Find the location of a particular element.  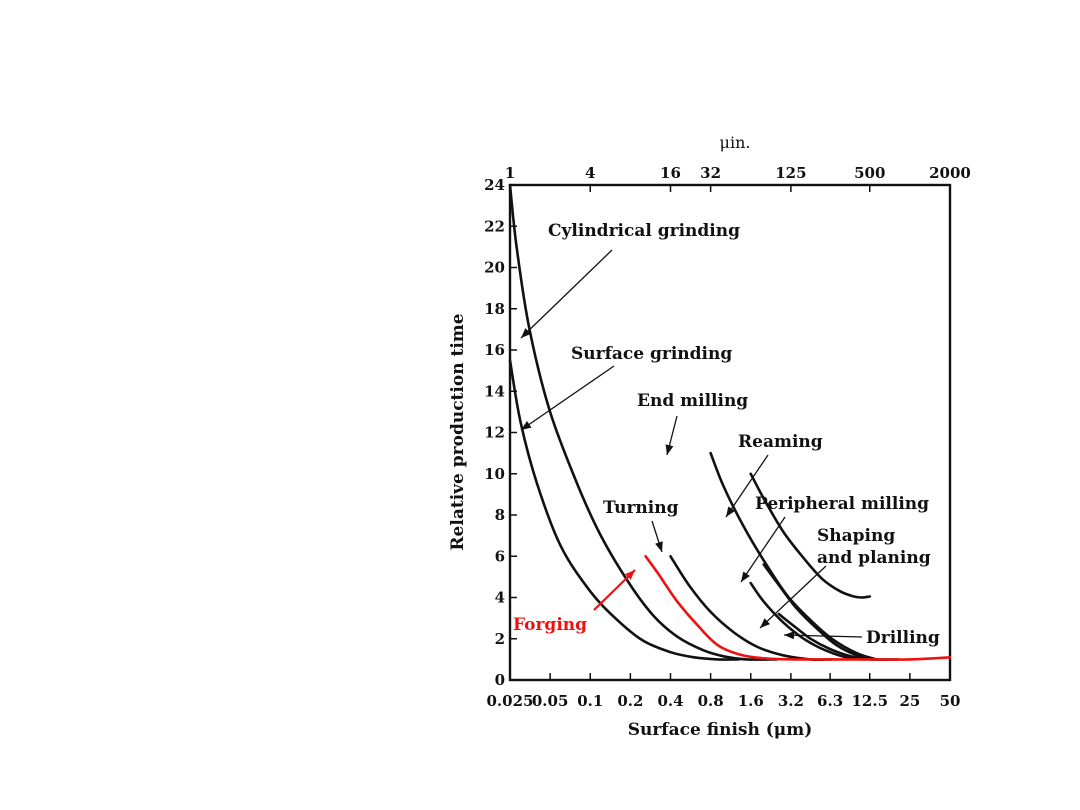

series-label: Forging is located at coordinates (550, 625).